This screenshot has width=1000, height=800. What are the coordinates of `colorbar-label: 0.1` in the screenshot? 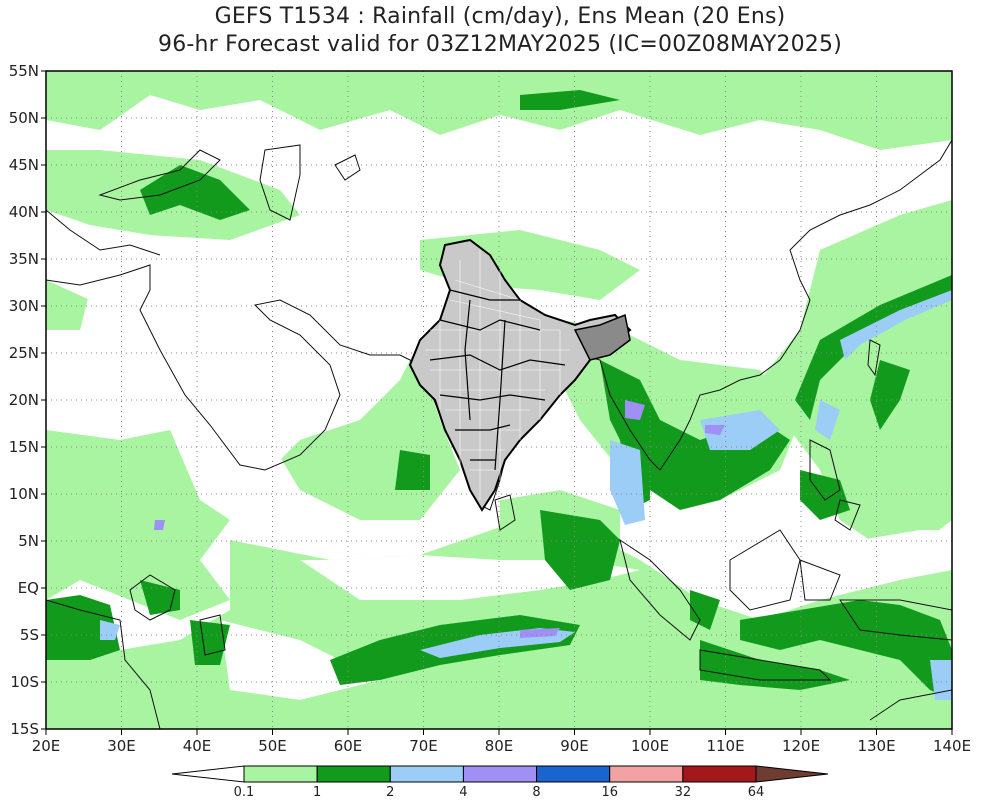 It's located at (244, 792).